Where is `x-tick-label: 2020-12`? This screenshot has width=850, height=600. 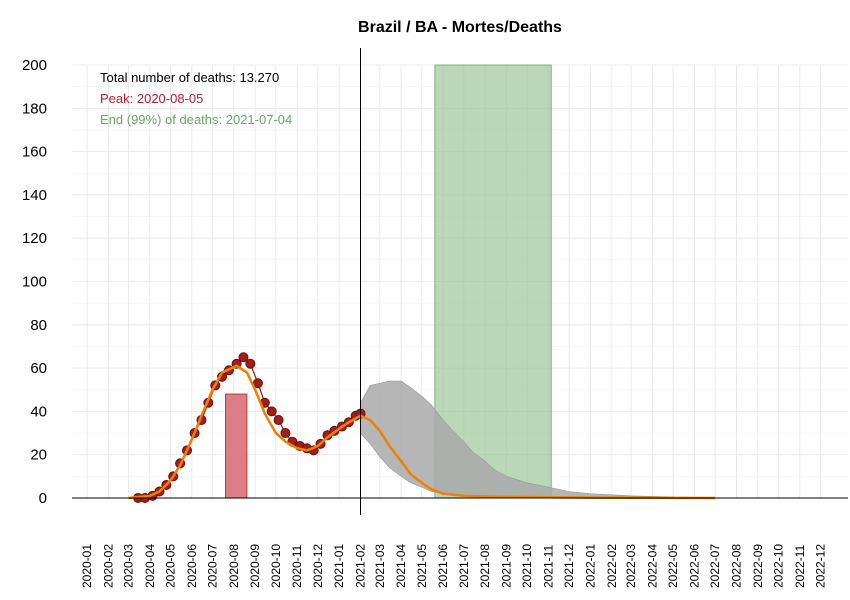 x-tick-label: 2020-12 is located at coordinates (318, 566).